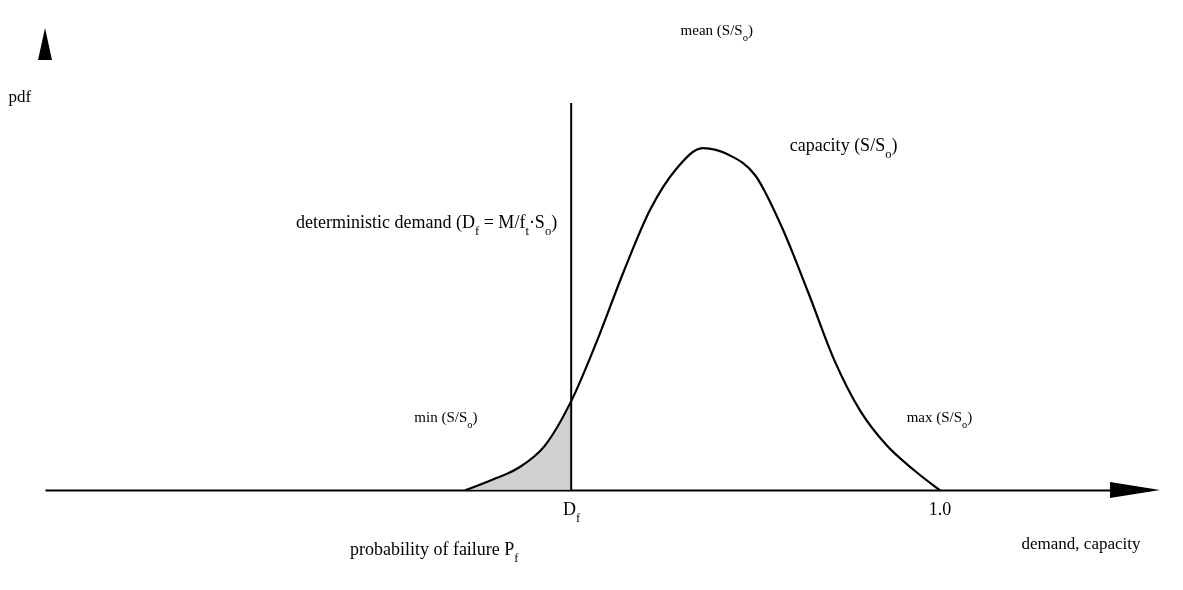 The image size is (1183, 590). Describe the element at coordinates (843, 148) in the screenshot. I see `text: capacity (S/S$_{o}$)` at that location.